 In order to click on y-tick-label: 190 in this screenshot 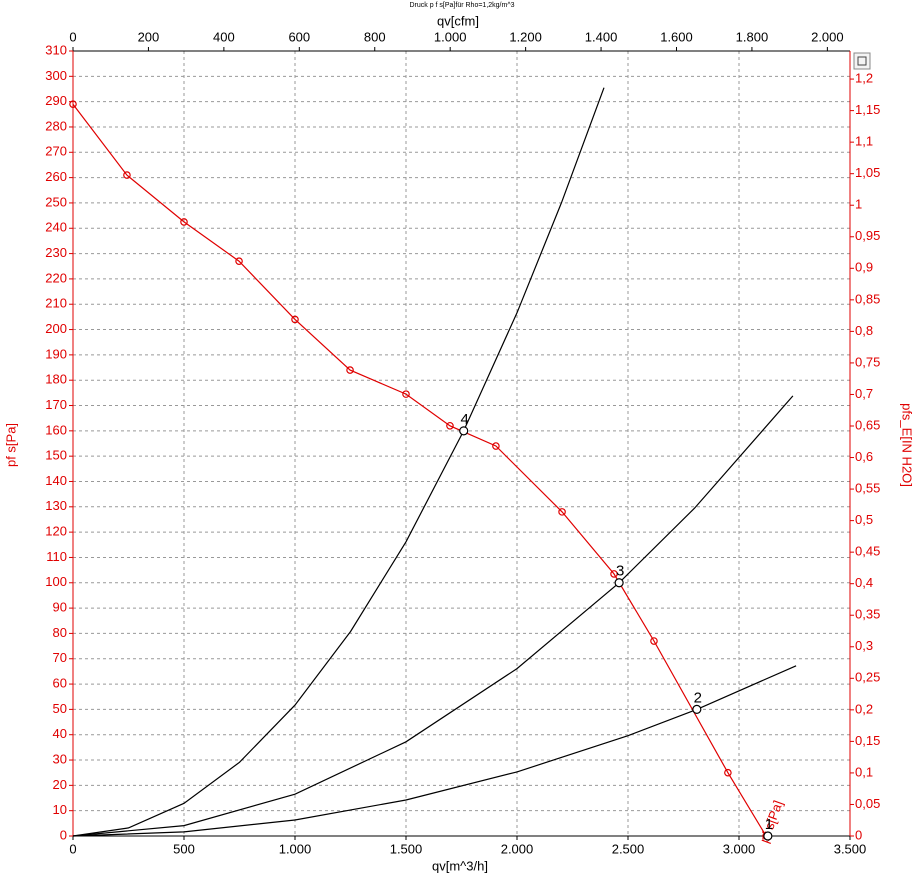, I will do `click(56, 353)`.